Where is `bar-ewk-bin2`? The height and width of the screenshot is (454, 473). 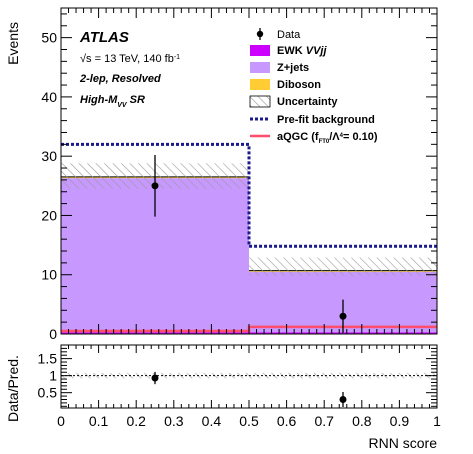 bar-ewk-bin2 is located at coordinates (343, 333).